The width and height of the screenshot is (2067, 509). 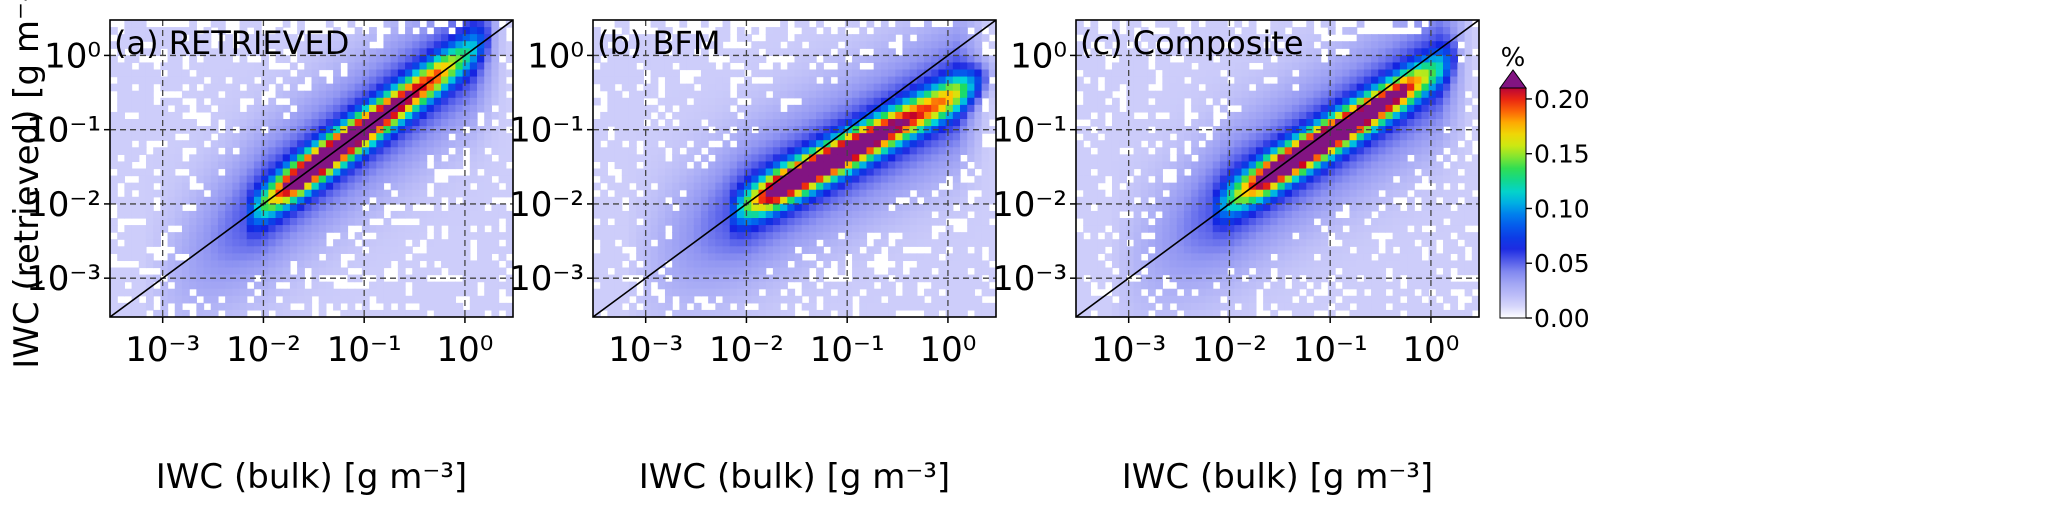 I want to click on density-heatmap, so click(x=311, y=168).